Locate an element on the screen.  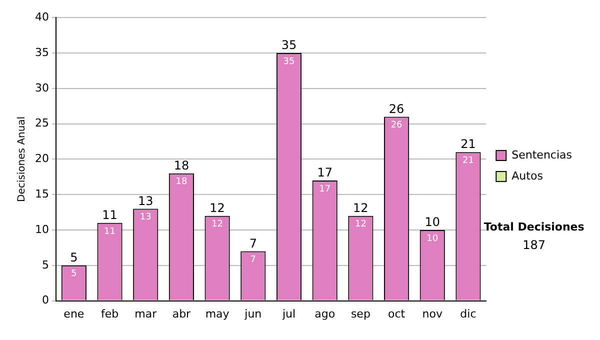
data-label: 21 is located at coordinates (468, 161).